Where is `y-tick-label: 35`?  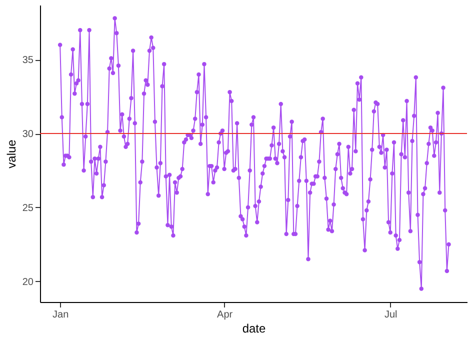 y-tick-label: 35 is located at coordinates (28, 60).